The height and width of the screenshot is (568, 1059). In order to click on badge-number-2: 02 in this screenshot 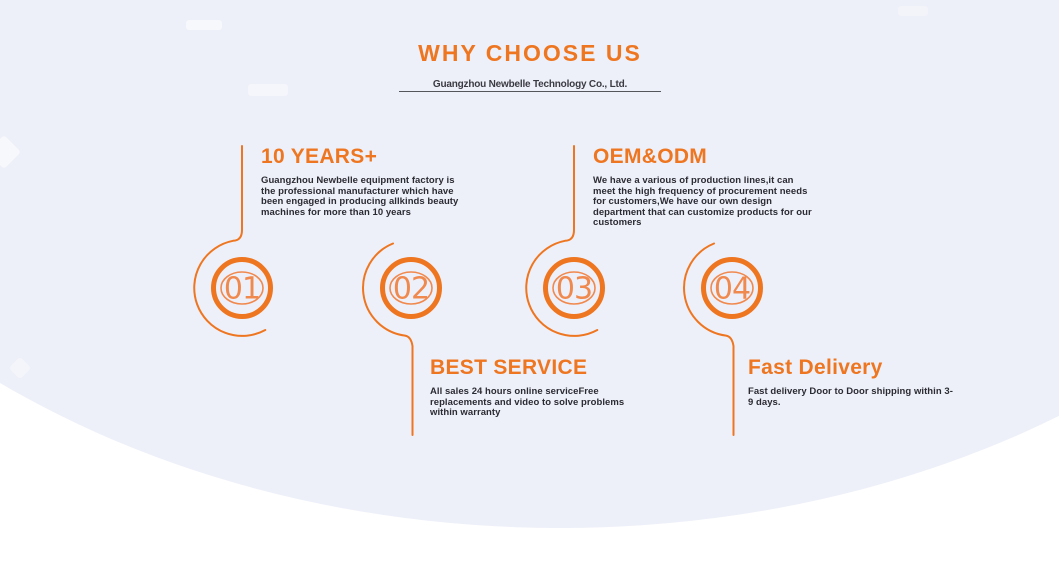, I will do `click(411, 289)`.